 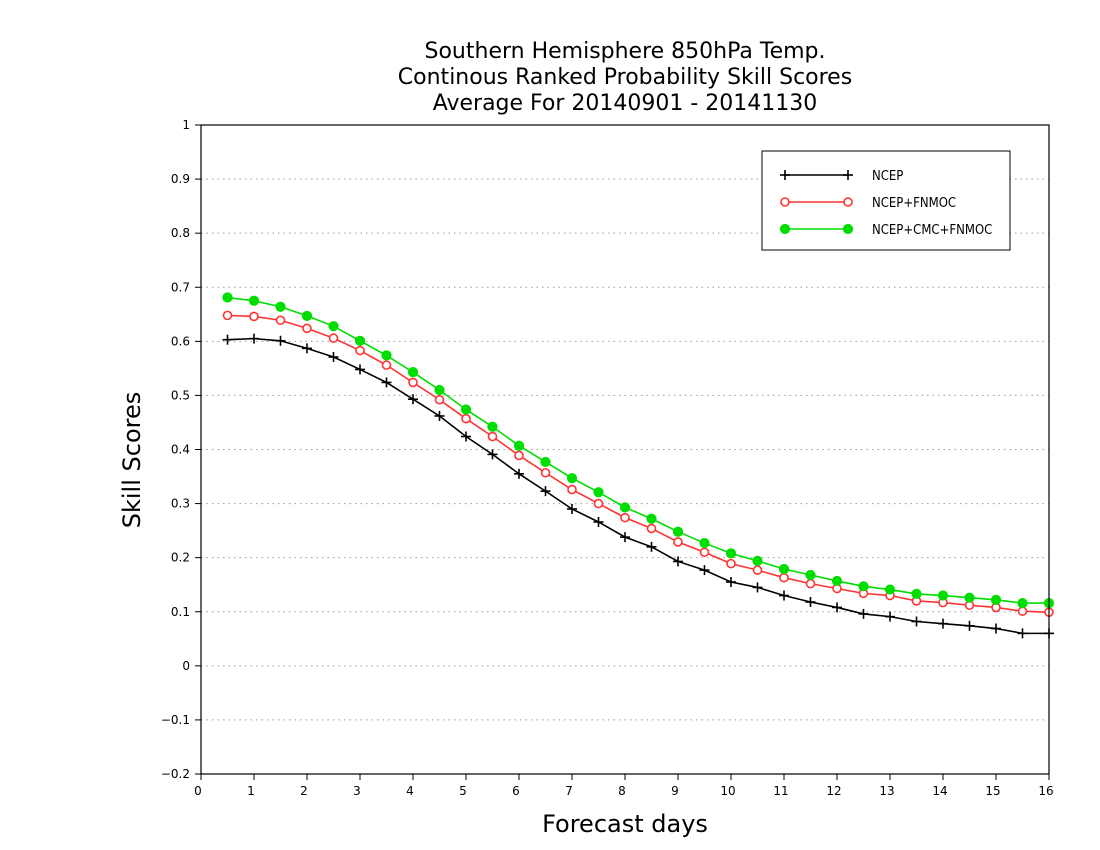 I want to click on legend-ncep-fnmoc-start-point, so click(x=785, y=202).